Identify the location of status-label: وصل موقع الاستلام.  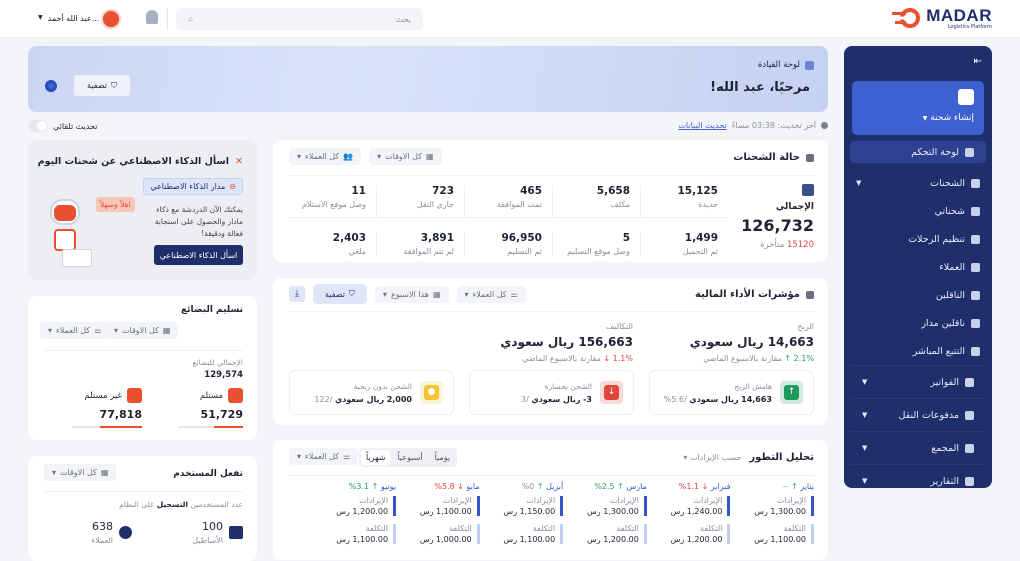
(334, 204).